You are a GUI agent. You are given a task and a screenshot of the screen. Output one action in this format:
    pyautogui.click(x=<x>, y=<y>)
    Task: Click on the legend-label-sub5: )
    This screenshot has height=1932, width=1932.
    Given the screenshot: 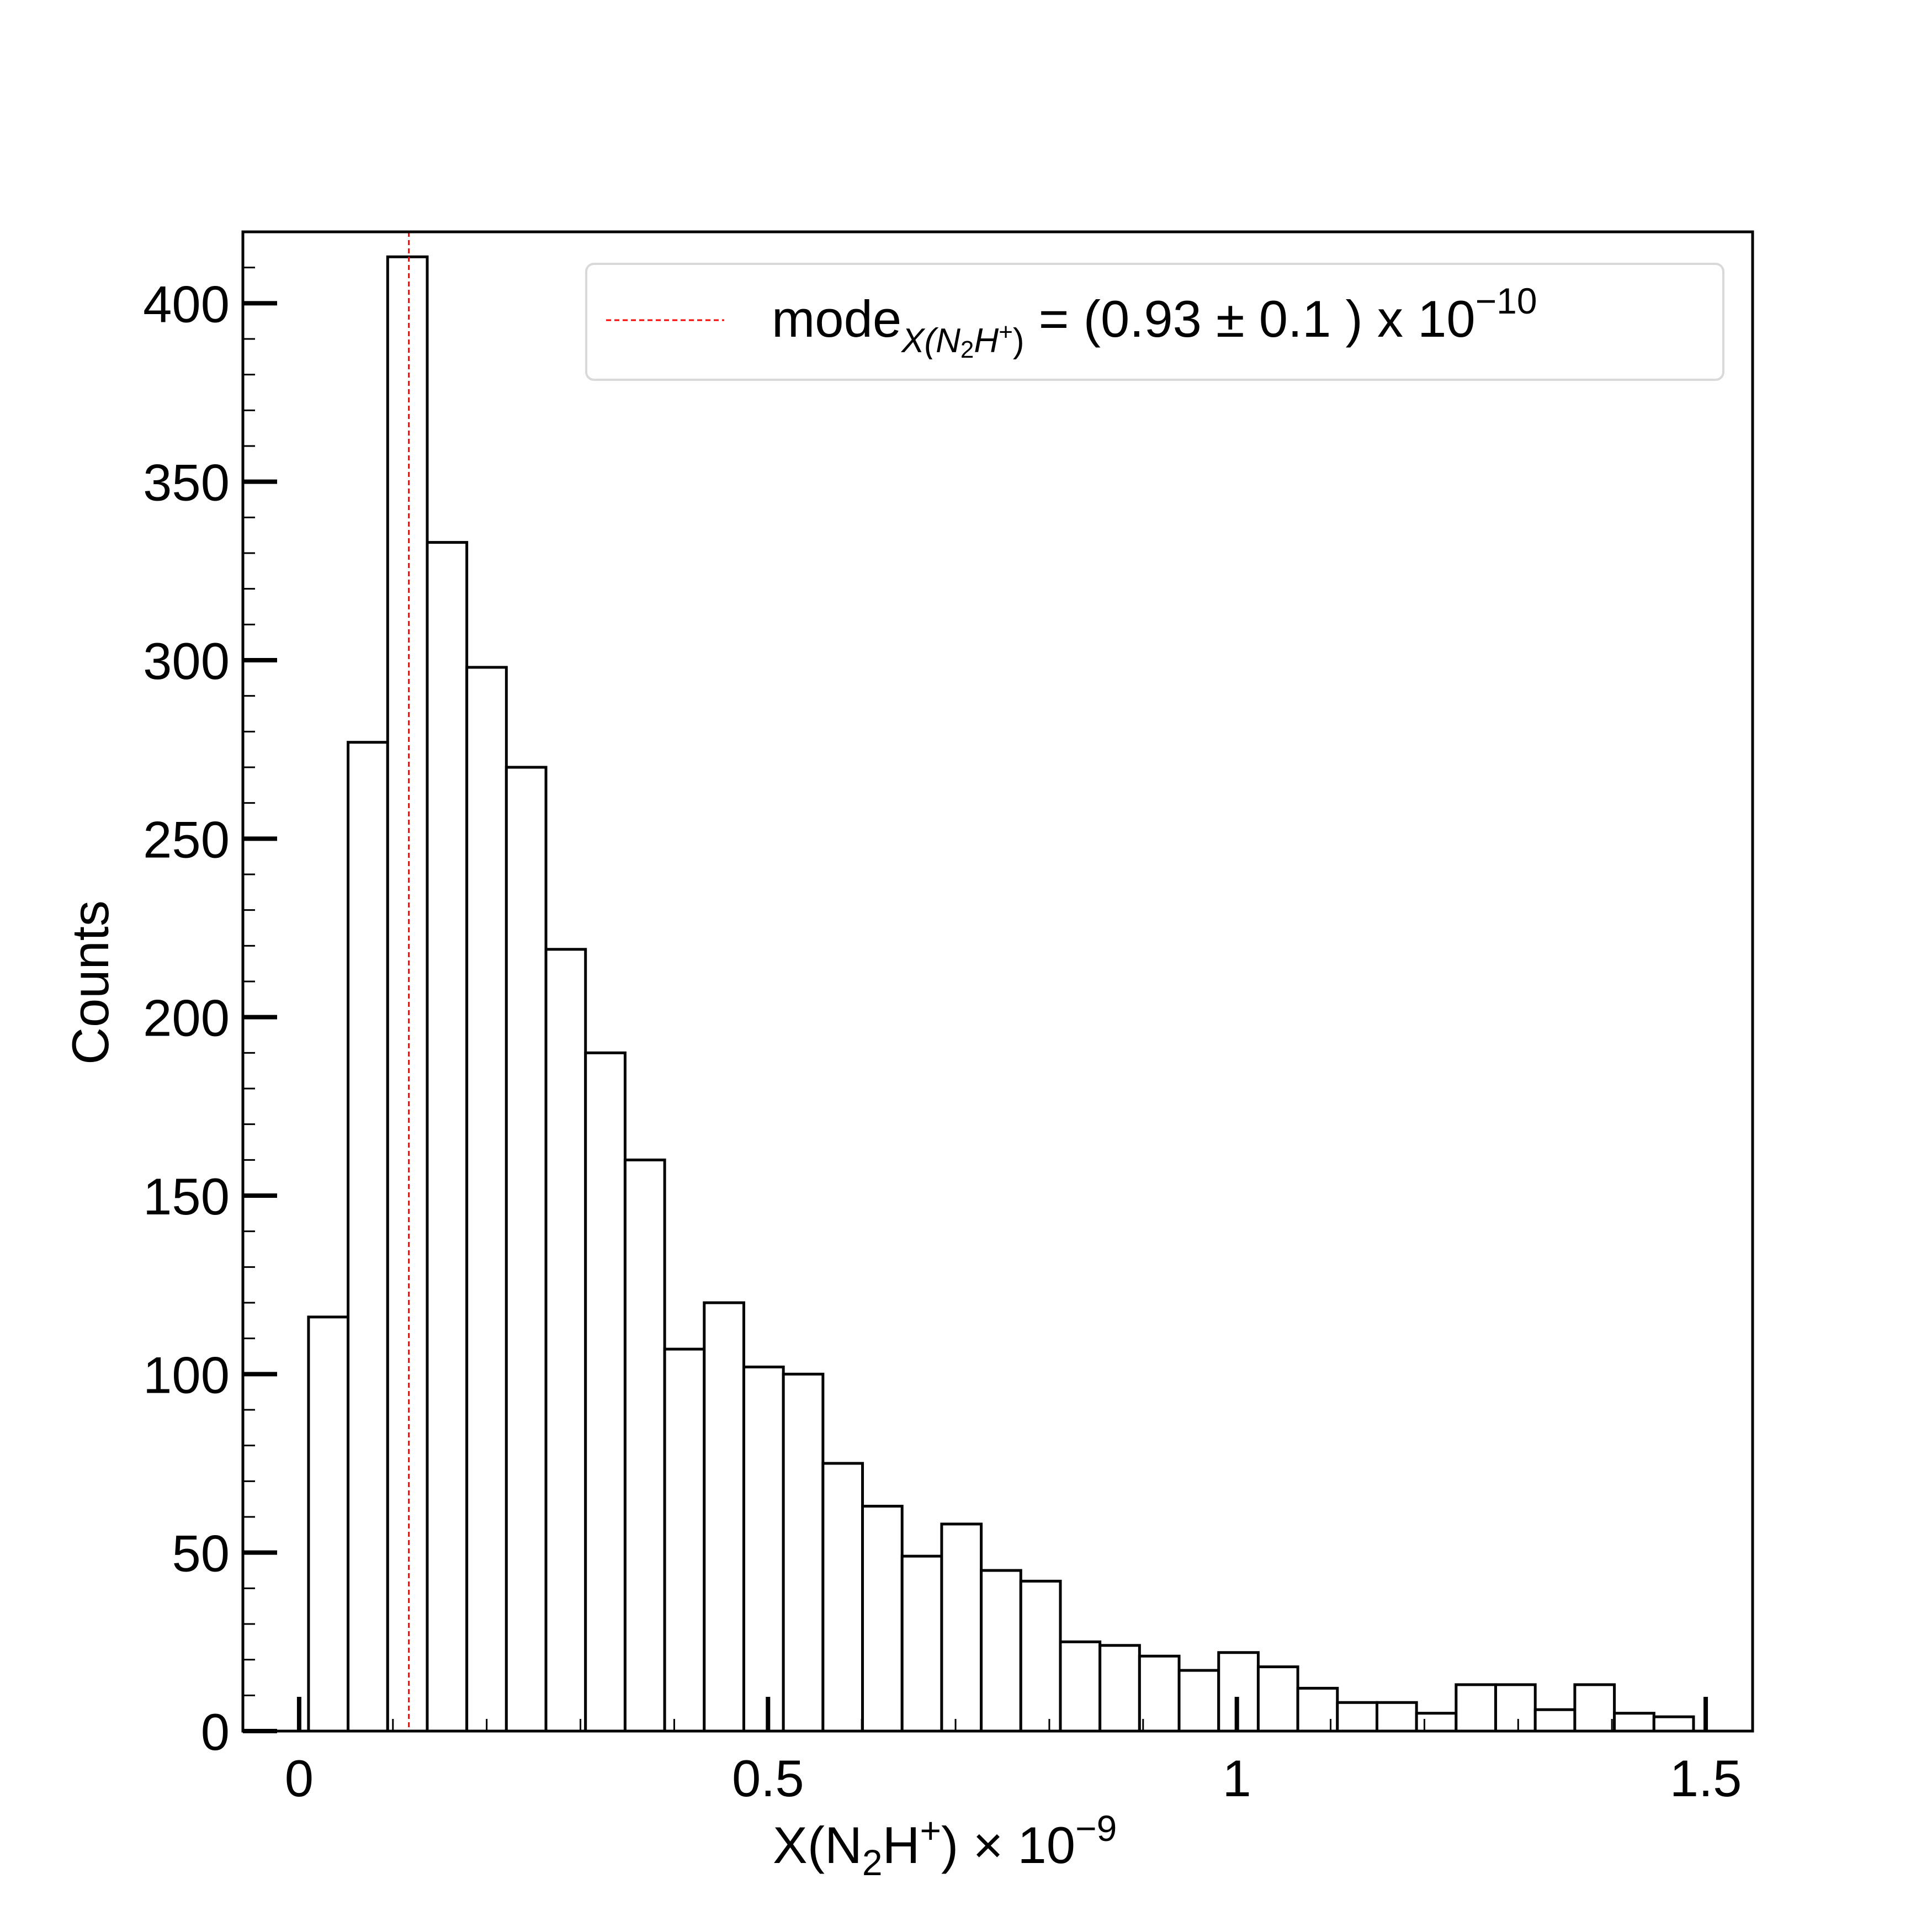 What is the action you would take?
    pyautogui.click(x=1019, y=341)
    